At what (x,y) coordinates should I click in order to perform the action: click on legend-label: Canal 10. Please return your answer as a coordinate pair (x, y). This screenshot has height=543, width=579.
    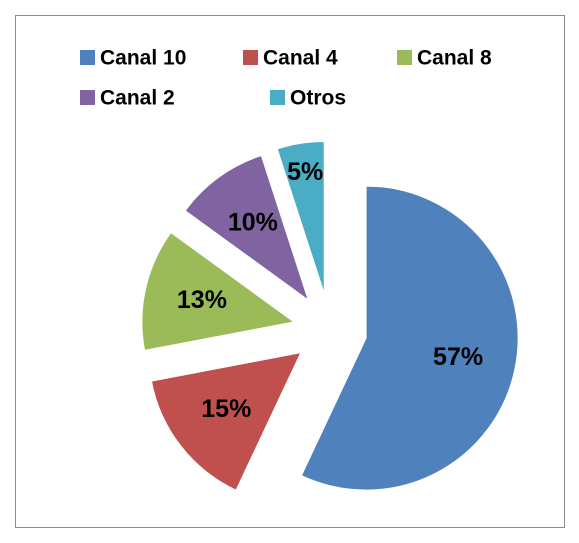
    Looking at the image, I should click on (143, 58).